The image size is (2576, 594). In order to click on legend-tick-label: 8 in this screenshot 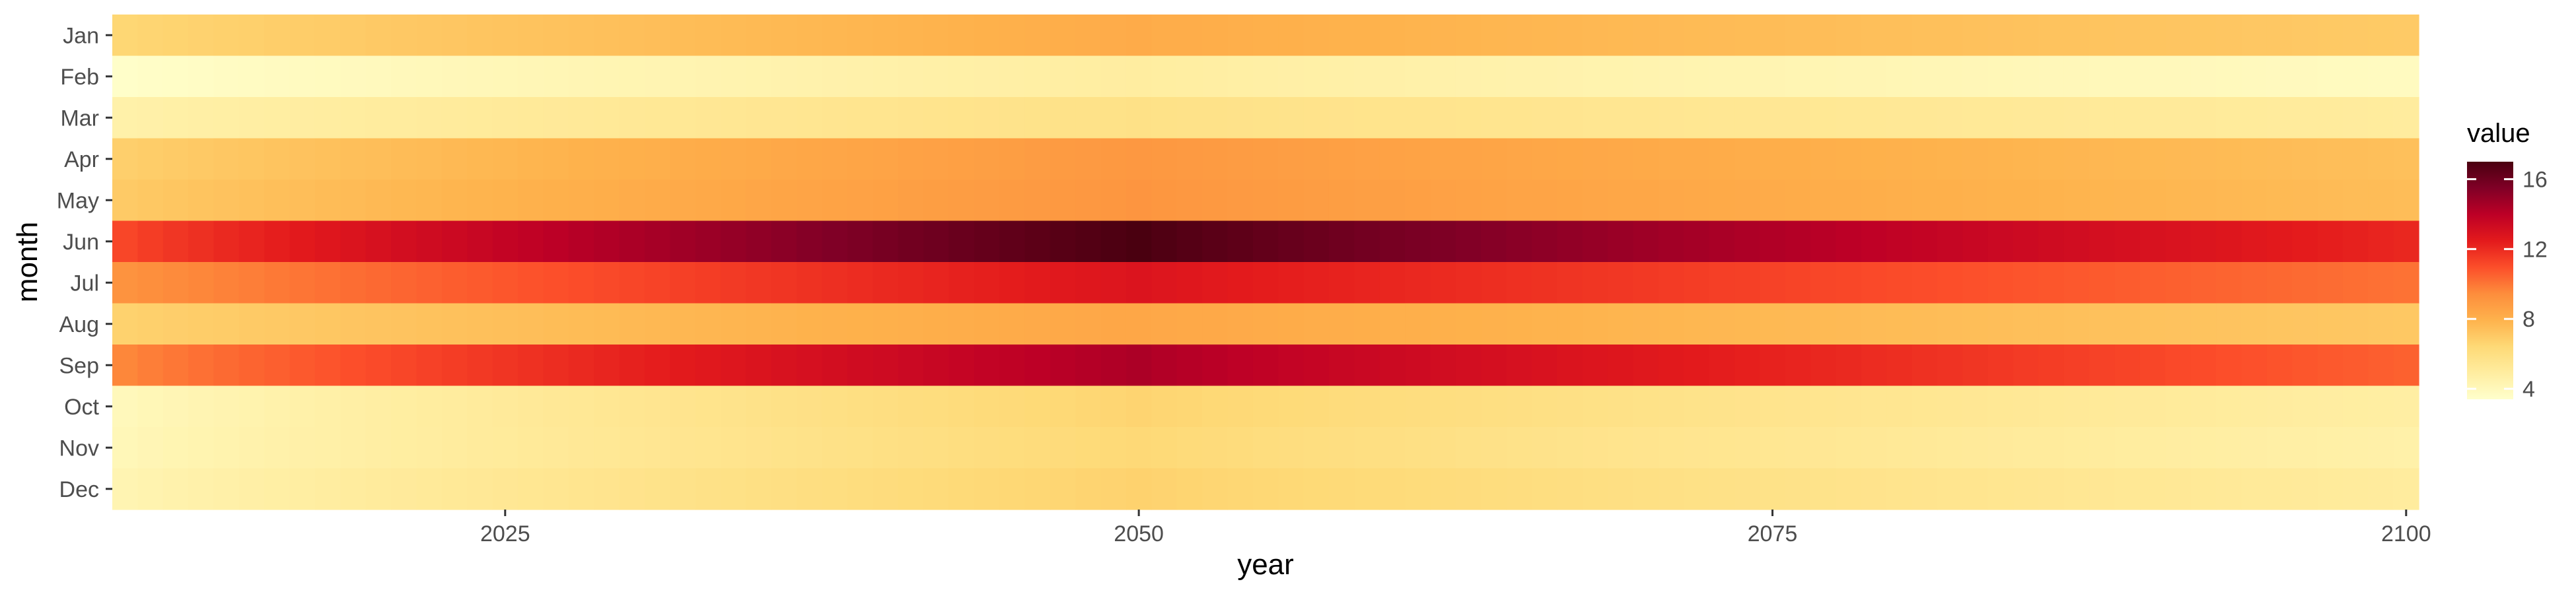, I will do `click(2528, 319)`.